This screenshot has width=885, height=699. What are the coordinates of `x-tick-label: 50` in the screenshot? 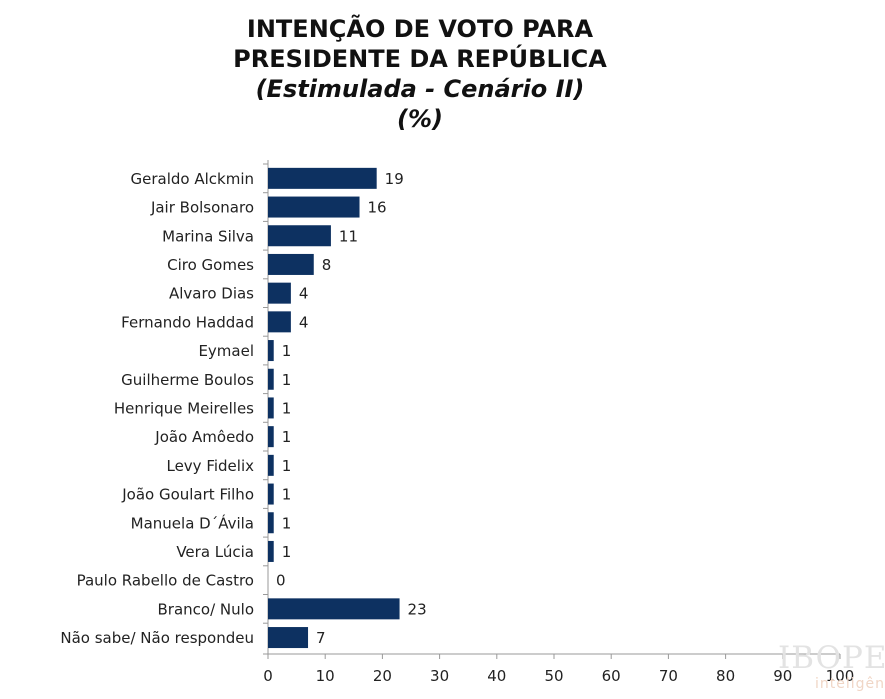 It's located at (553, 676).